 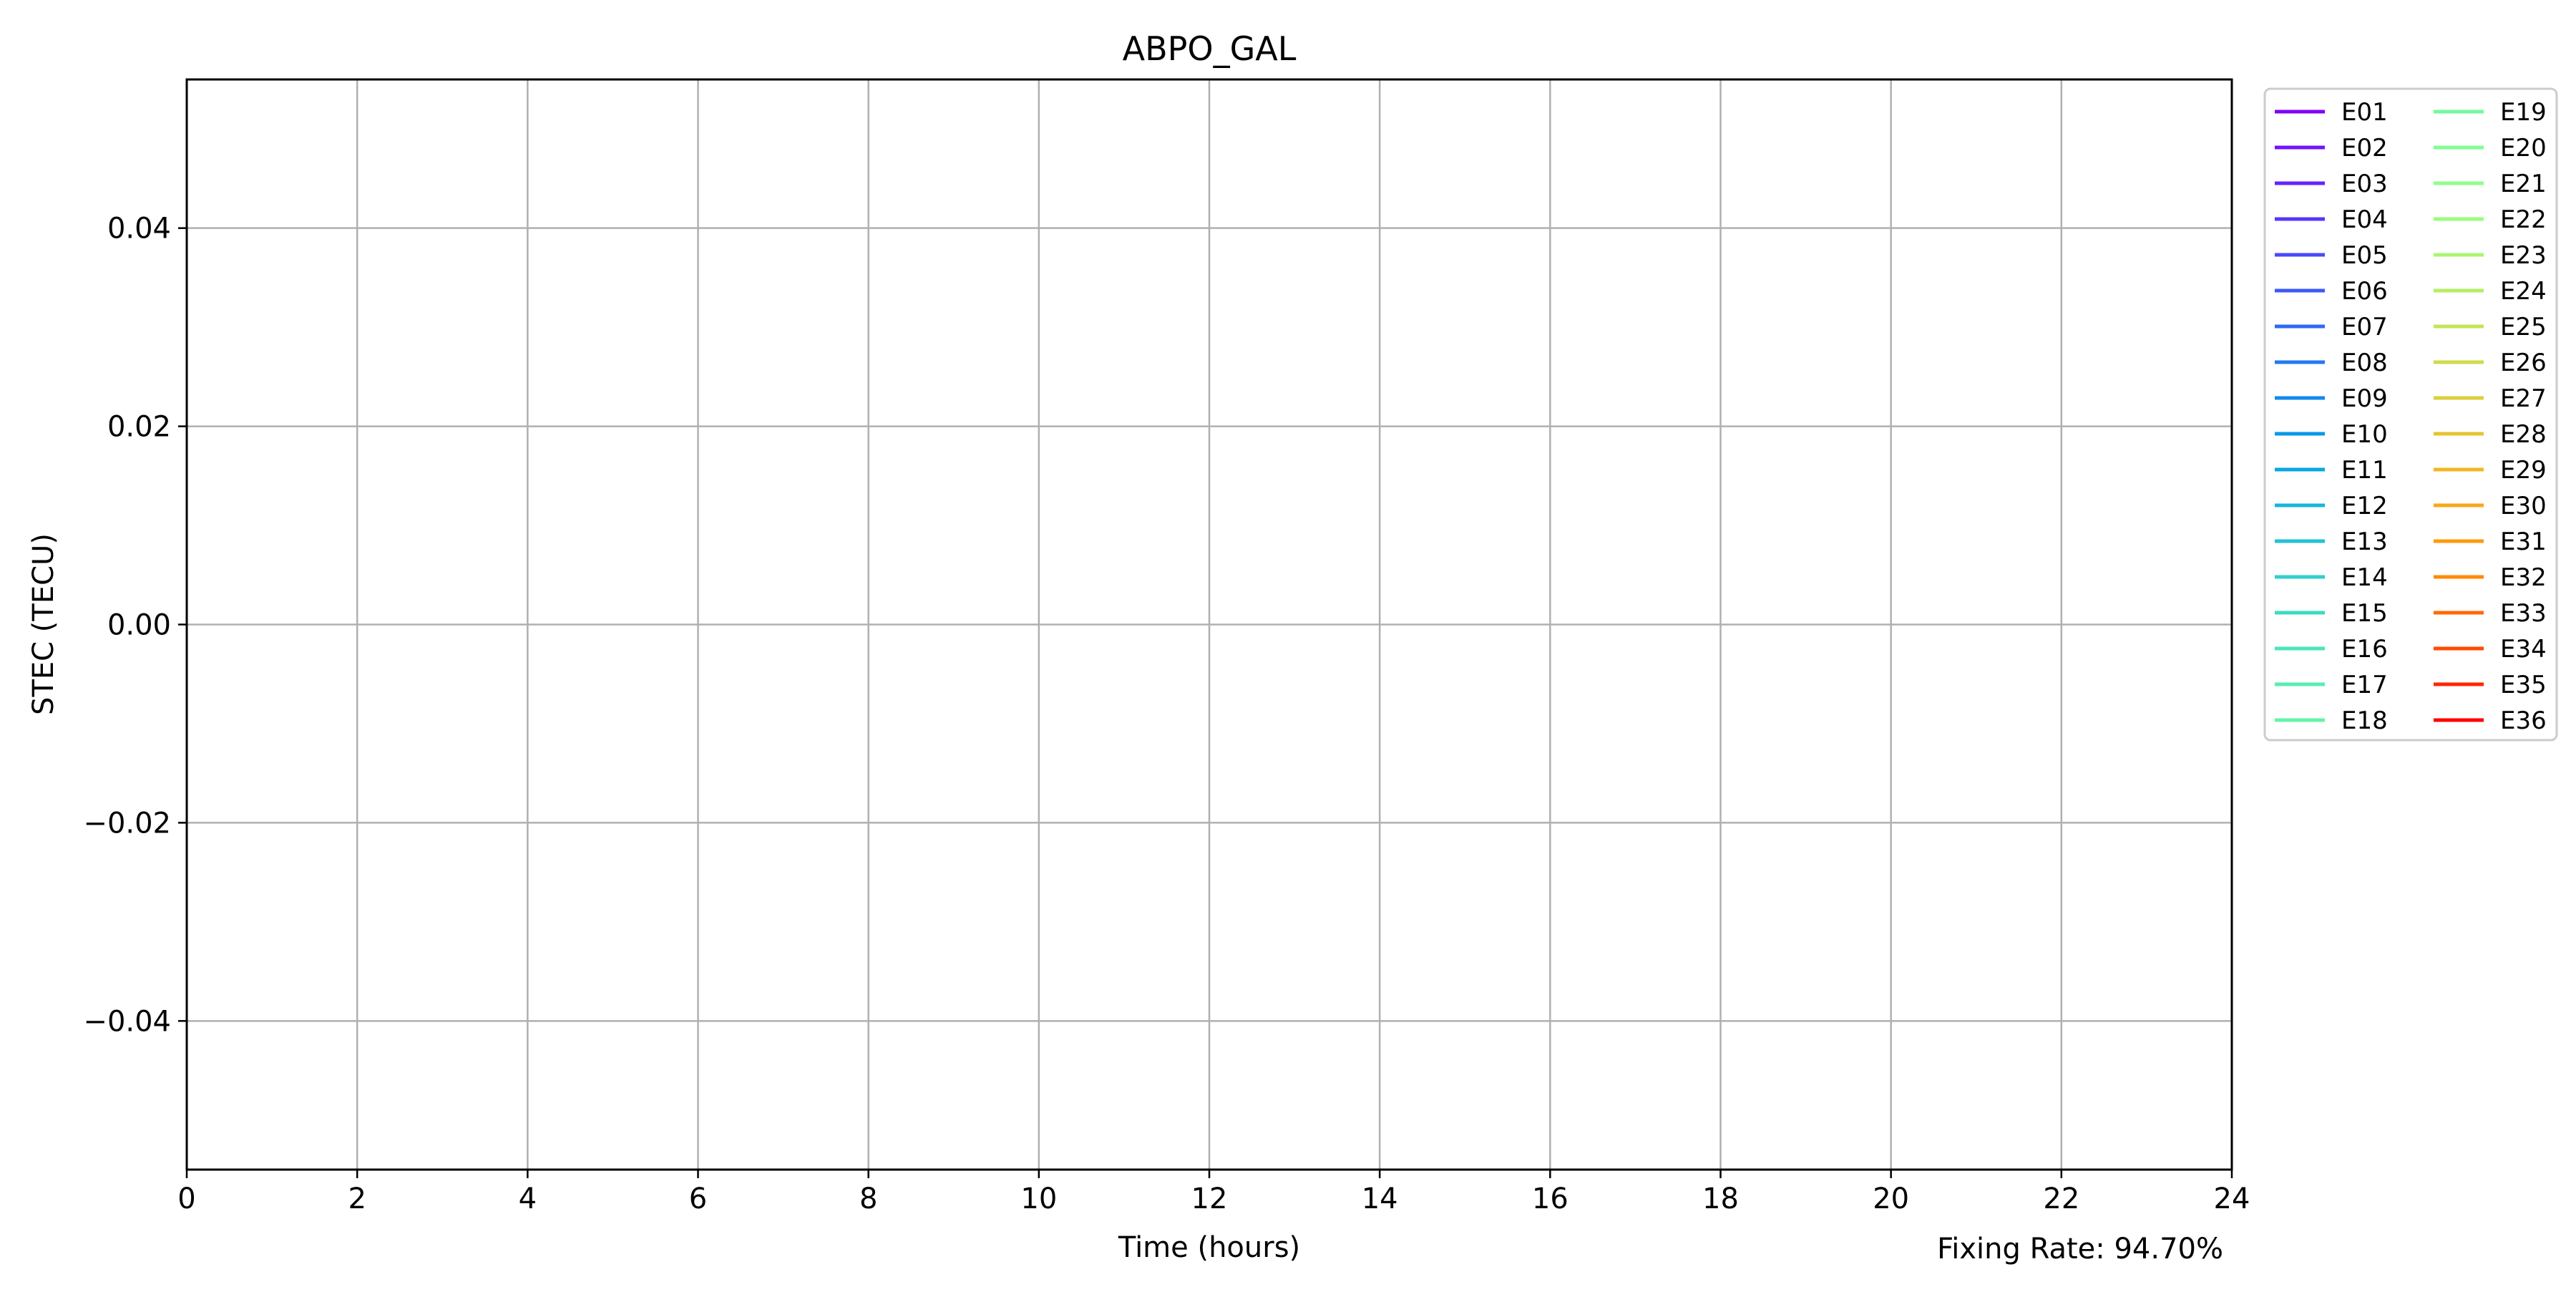 I want to click on legend-item-e04: E04, so click(x=2331, y=219).